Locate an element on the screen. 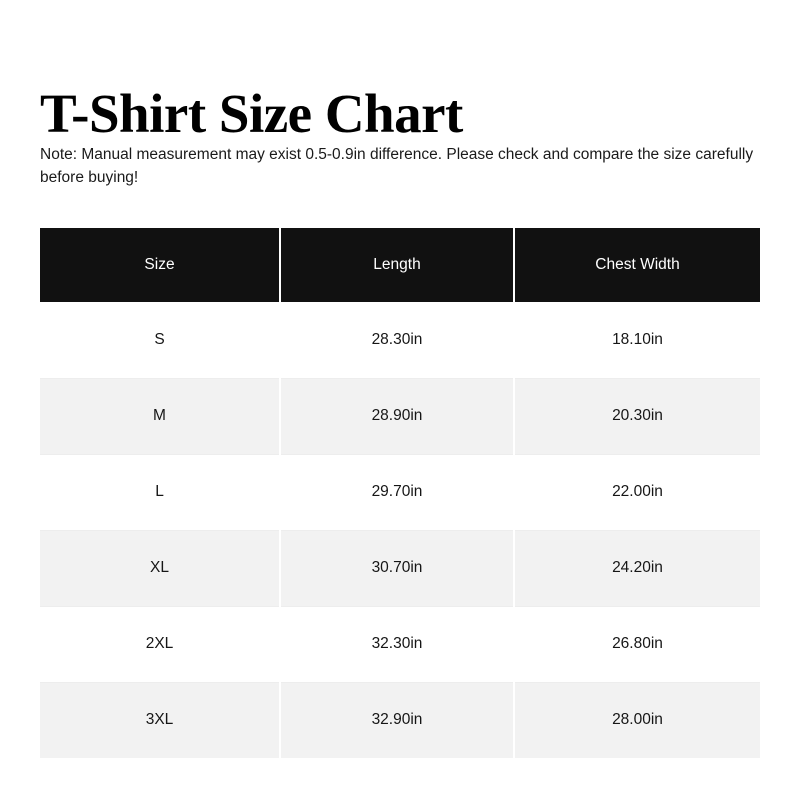  table-row: L 29.70in 22.00in is located at coordinates (400, 492).